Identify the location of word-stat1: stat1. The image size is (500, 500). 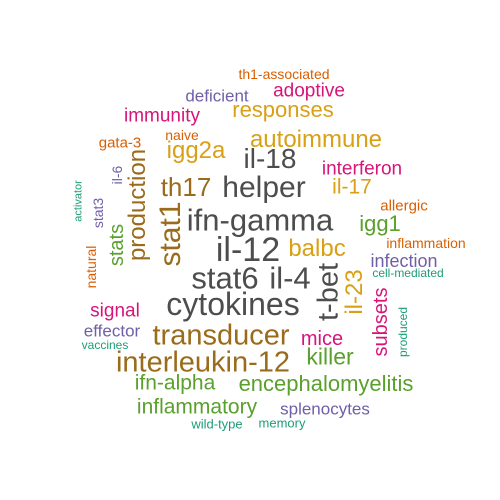
(170, 234).